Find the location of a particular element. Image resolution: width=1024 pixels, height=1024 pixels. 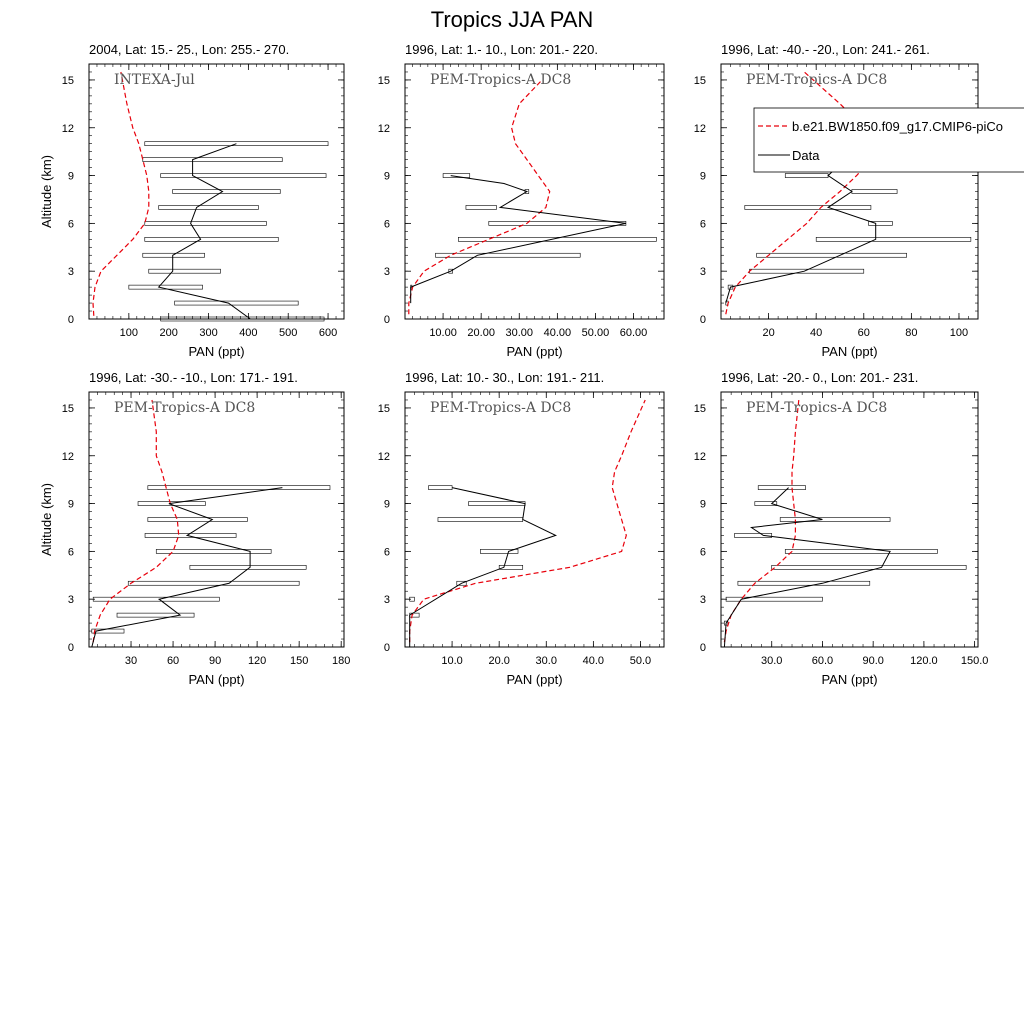

y-axis-label: Altitude (km) is located at coordinates (46, 519).